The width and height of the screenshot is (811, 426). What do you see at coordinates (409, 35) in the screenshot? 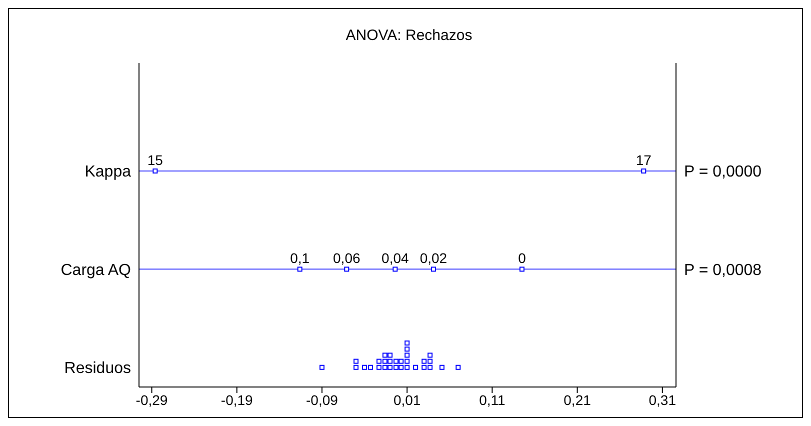
I see `chart-title: ANOVA: Rechazos` at bounding box center [409, 35].